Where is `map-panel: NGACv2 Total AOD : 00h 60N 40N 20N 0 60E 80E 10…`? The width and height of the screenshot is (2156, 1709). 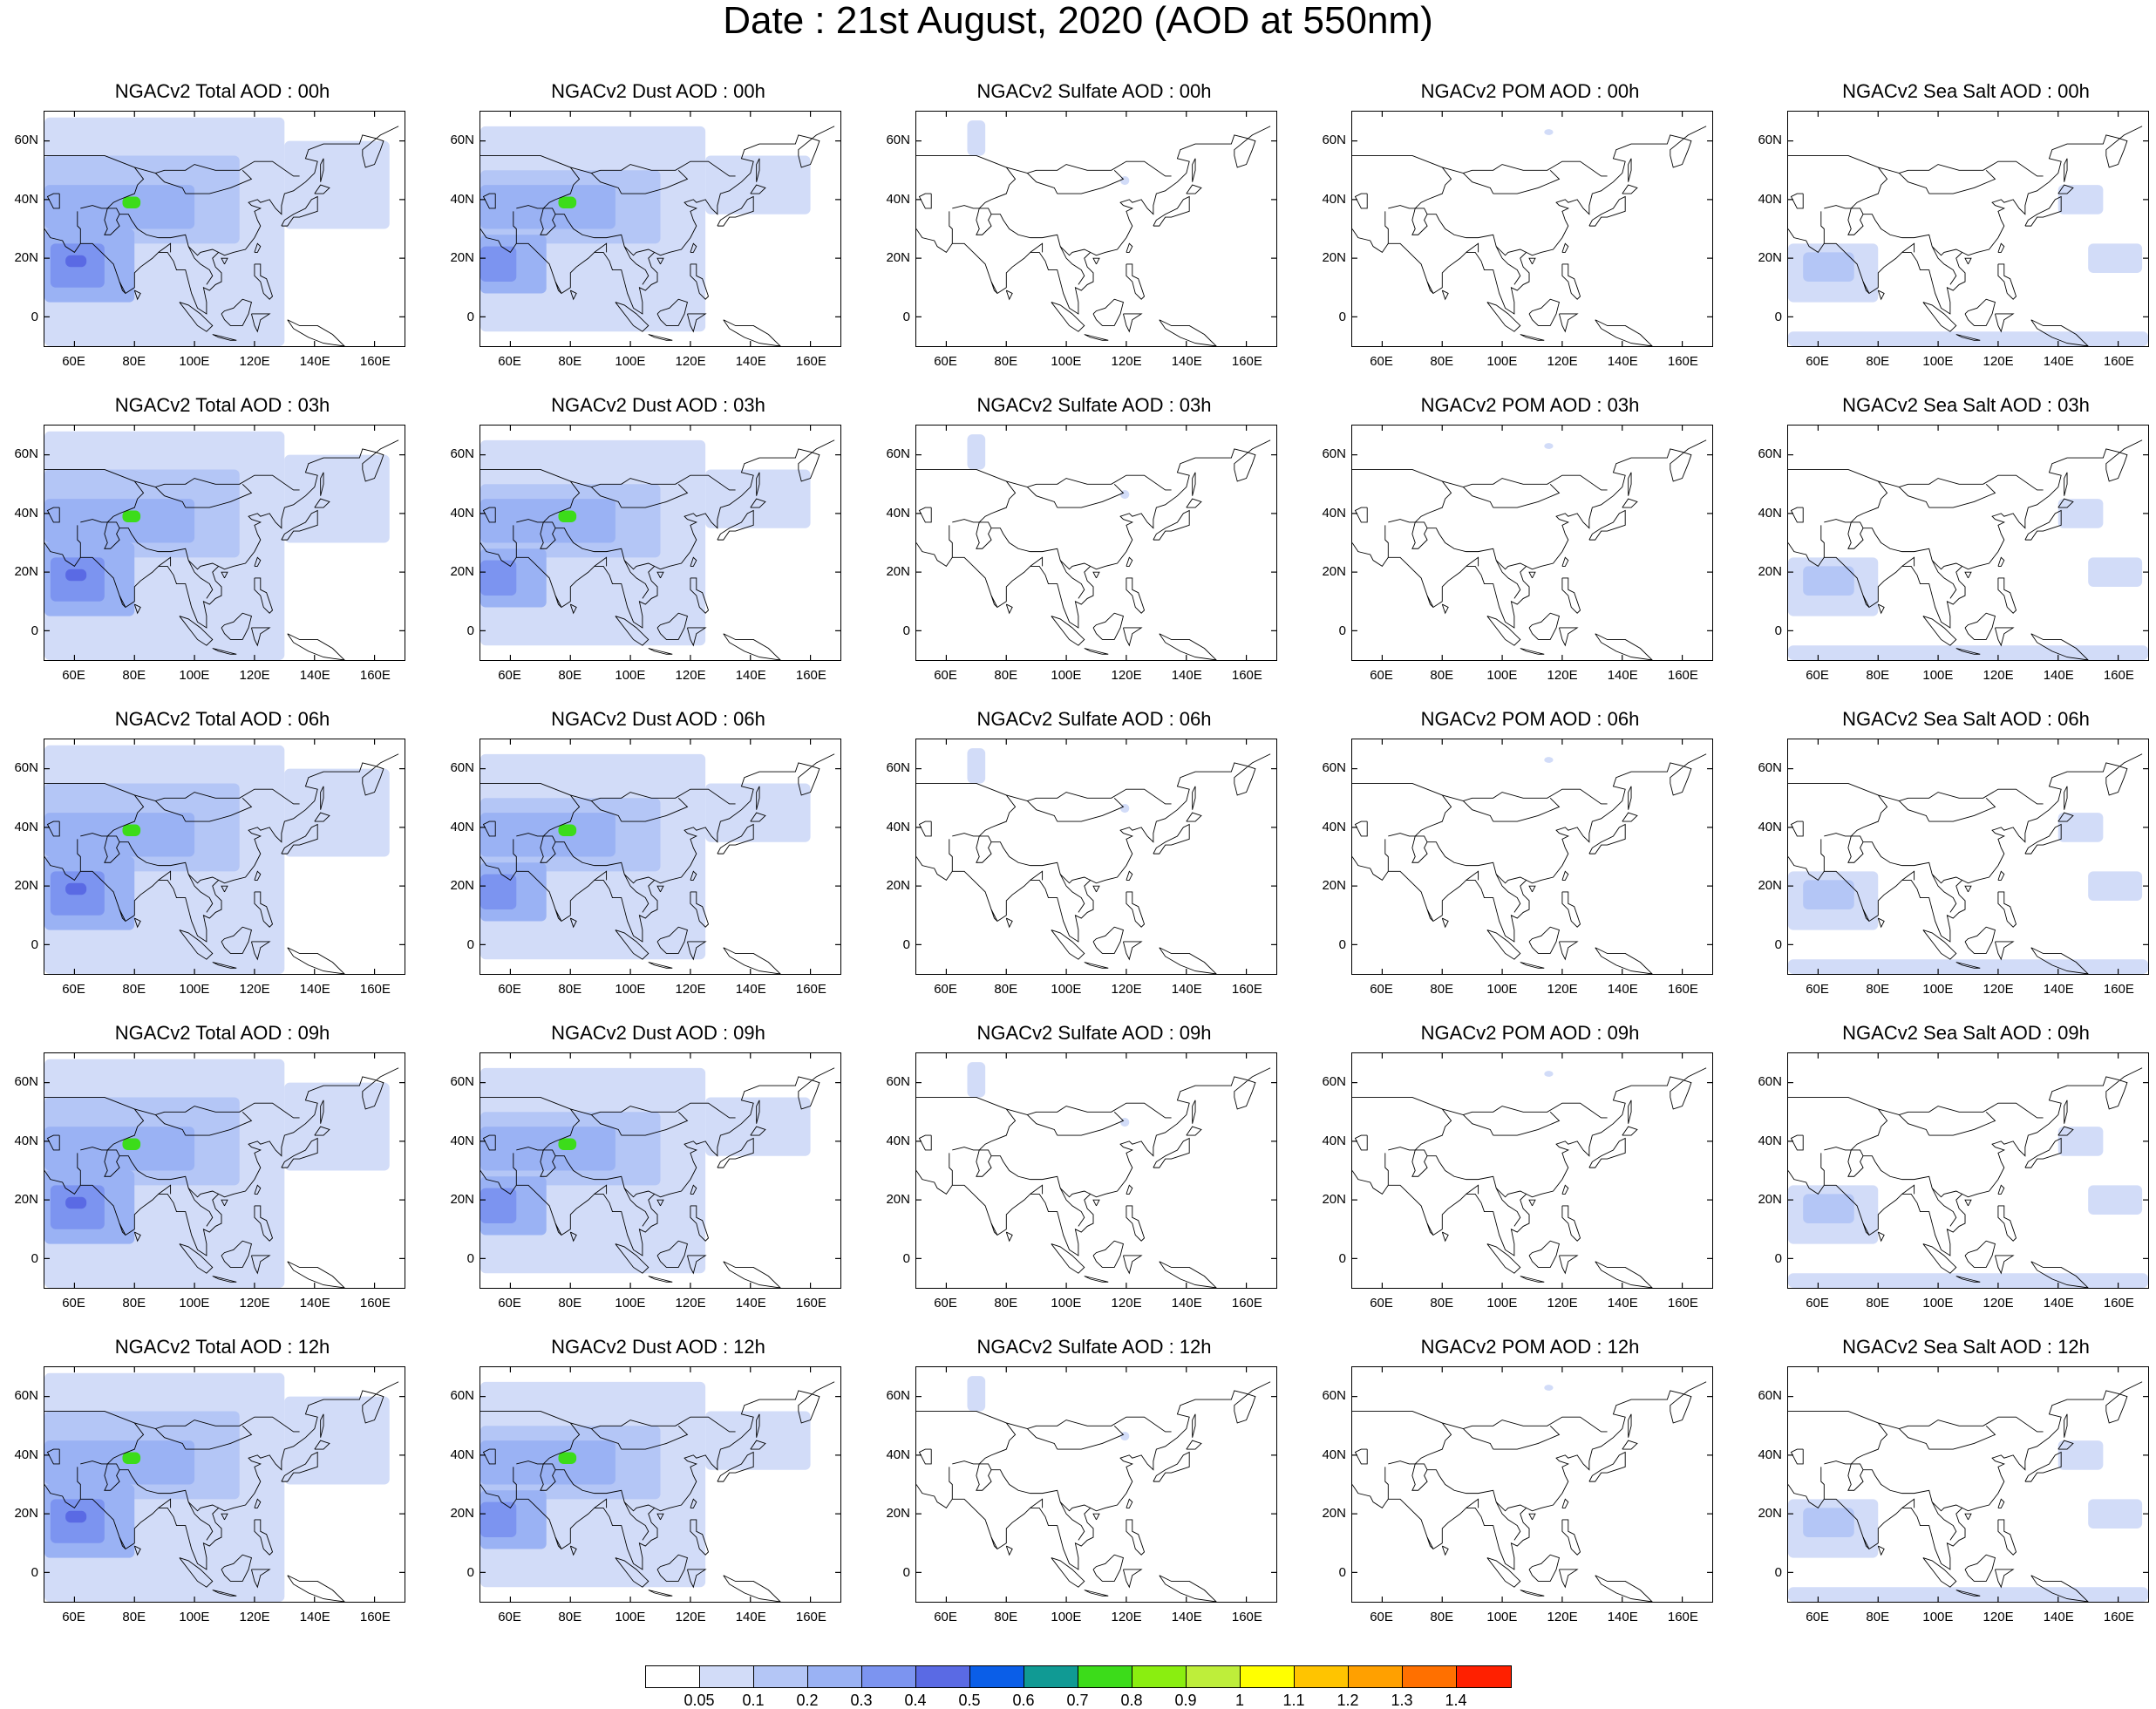 map-panel: NGACv2 Total AOD : 00h 60N 40N 20N 0 60E 80E 10… is located at coordinates (218, 223).